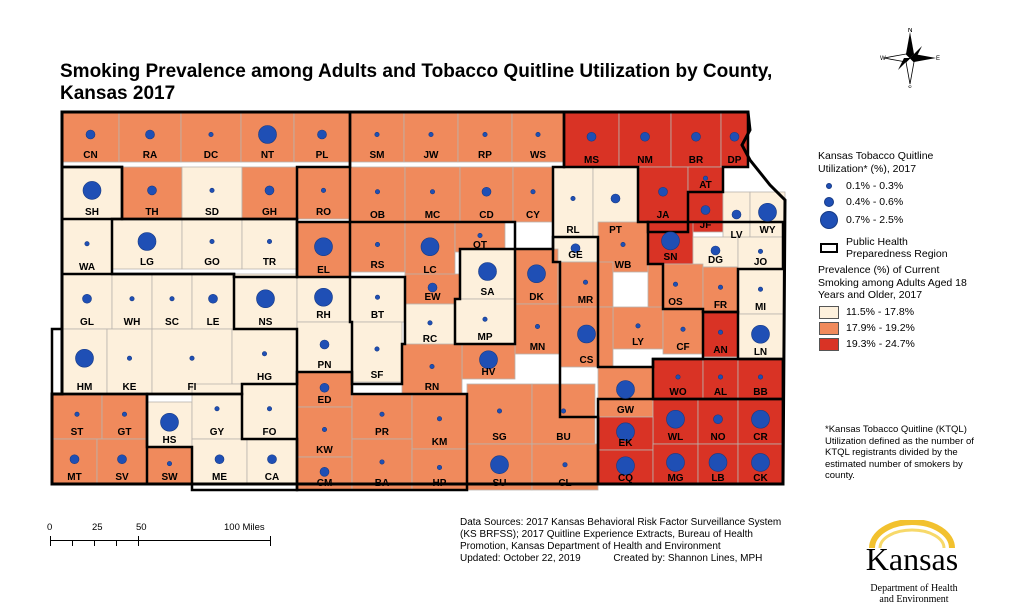 This screenshot has width=1010, height=614. Describe the element at coordinates (172, 322) in the screenshot. I see `county-label-sc: SC` at that location.